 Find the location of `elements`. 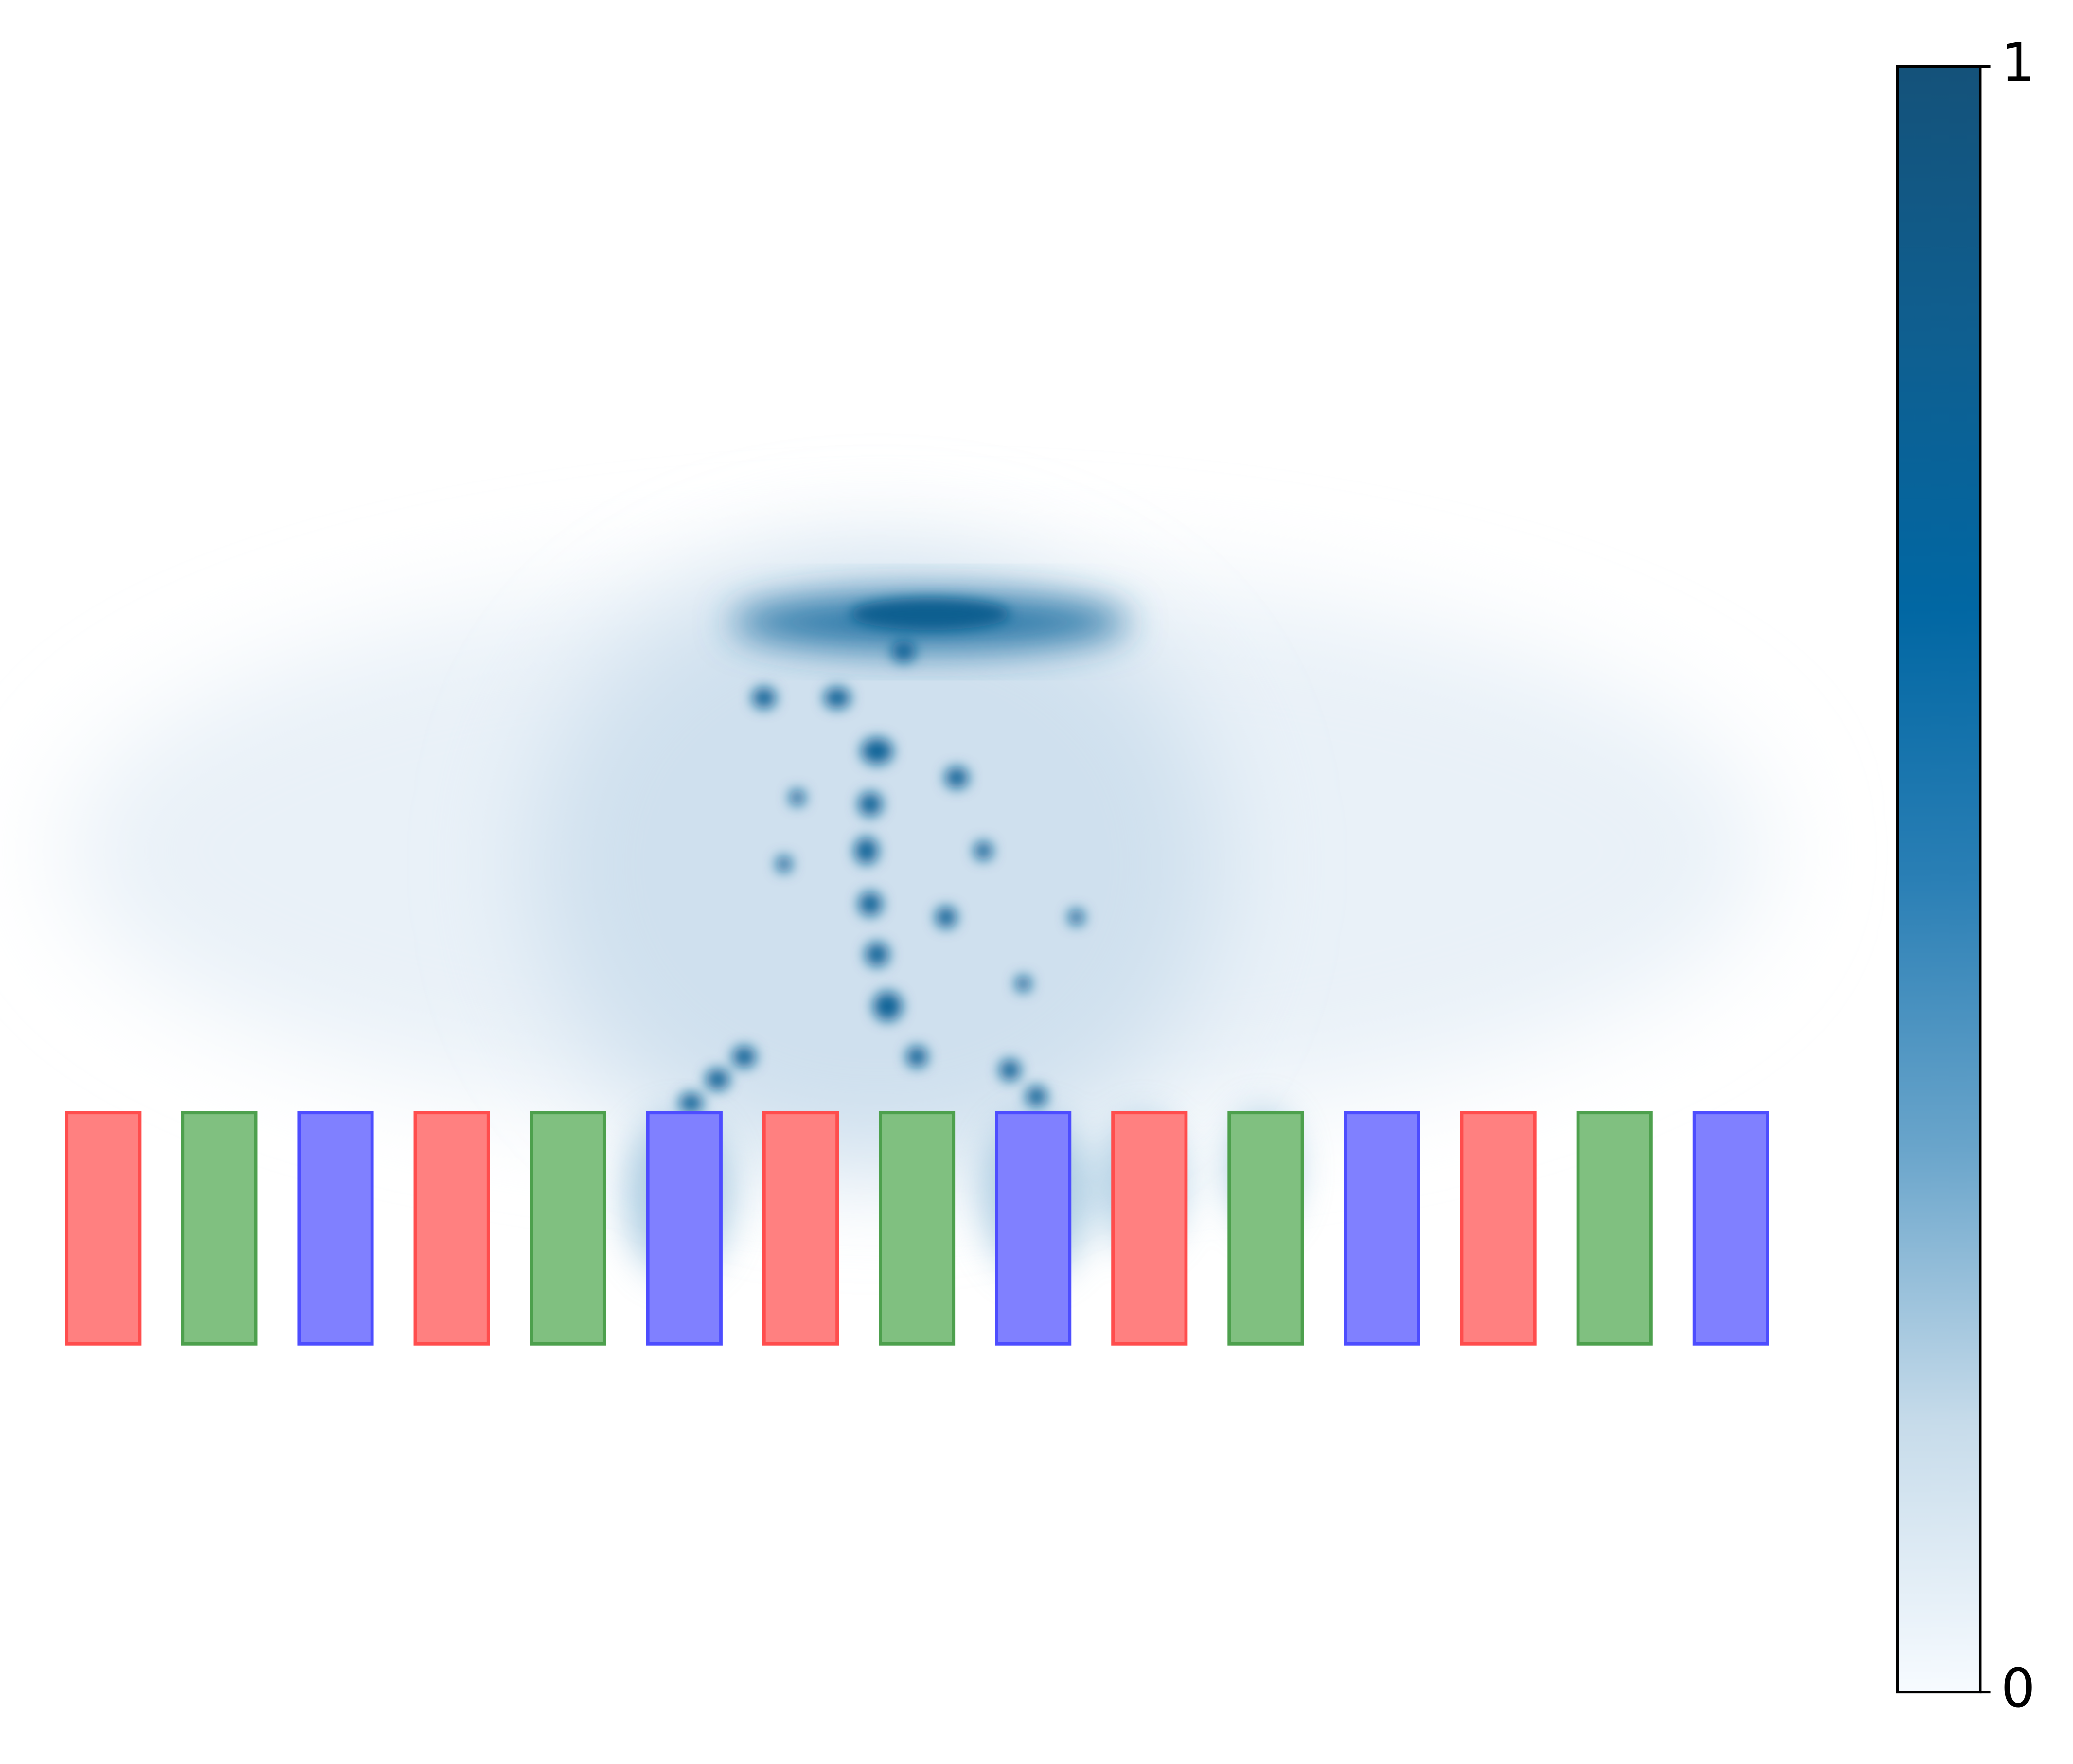

elements is located at coordinates (917, 1228).